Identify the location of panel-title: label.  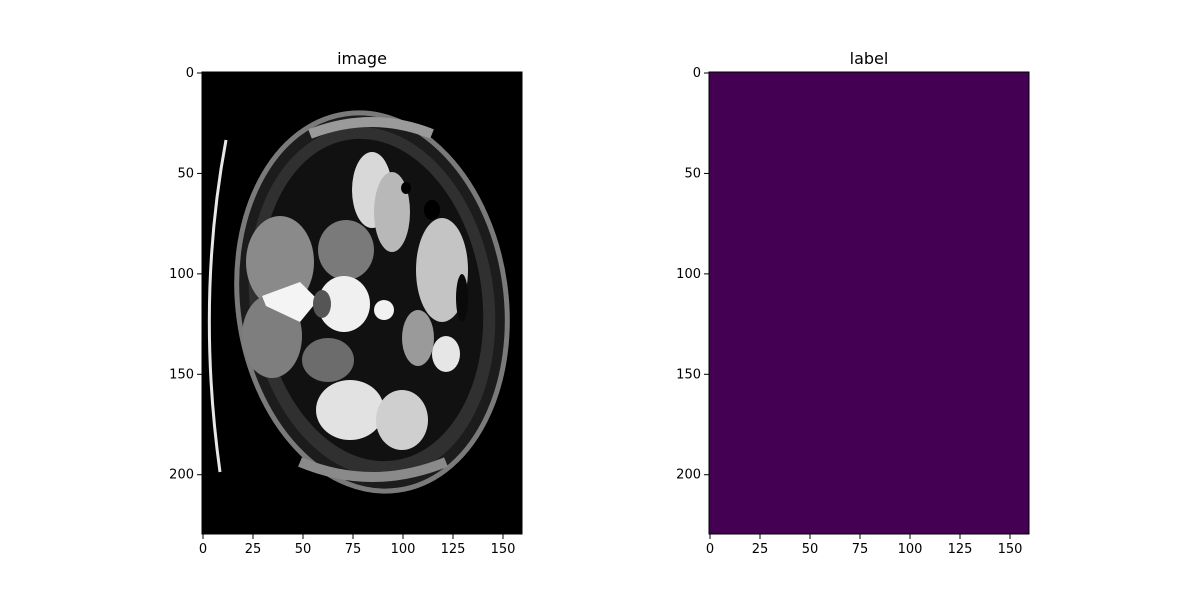
(869, 58).